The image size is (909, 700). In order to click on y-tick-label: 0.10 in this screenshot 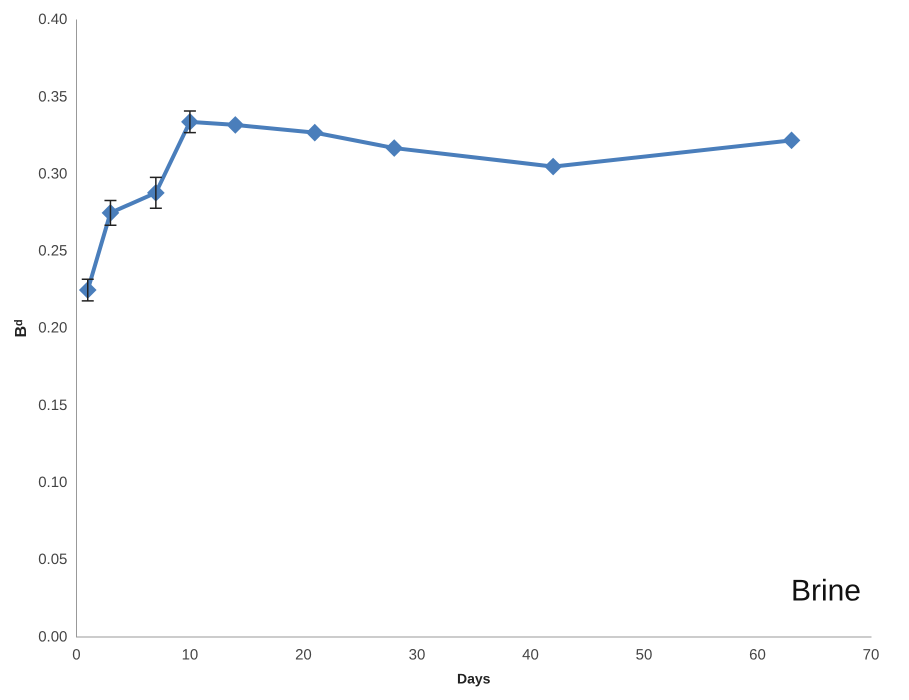, I will do `click(53, 483)`.